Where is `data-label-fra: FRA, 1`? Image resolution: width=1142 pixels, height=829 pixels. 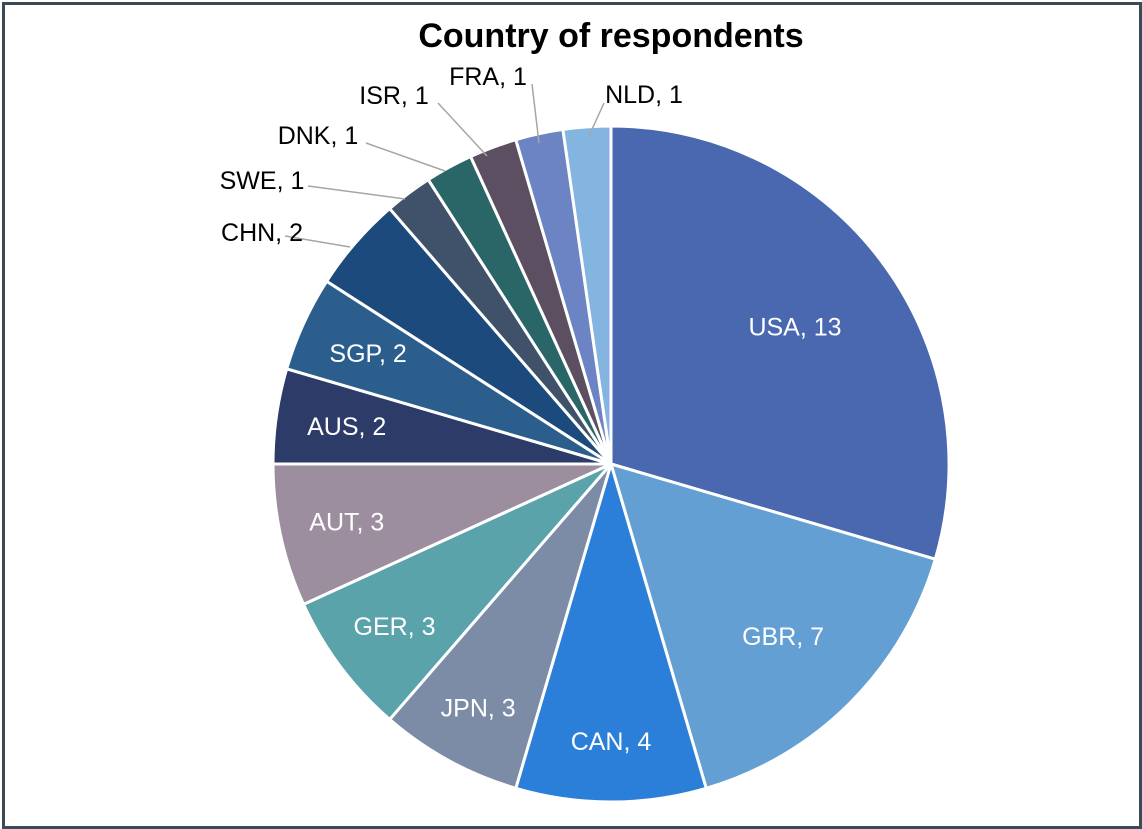 data-label-fra: FRA, 1 is located at coordinates (488, 77).